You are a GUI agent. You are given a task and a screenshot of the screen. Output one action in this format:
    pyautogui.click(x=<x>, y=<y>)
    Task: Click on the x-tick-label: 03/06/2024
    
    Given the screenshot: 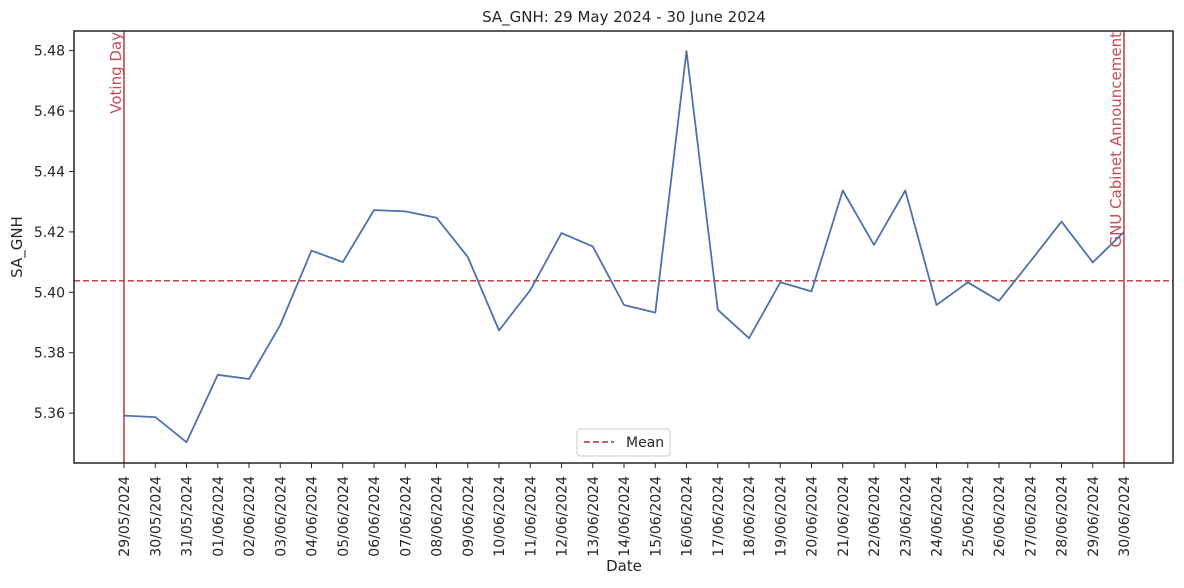 What is the action you would take?
    pyautogui.click(x=281, y=516)
    